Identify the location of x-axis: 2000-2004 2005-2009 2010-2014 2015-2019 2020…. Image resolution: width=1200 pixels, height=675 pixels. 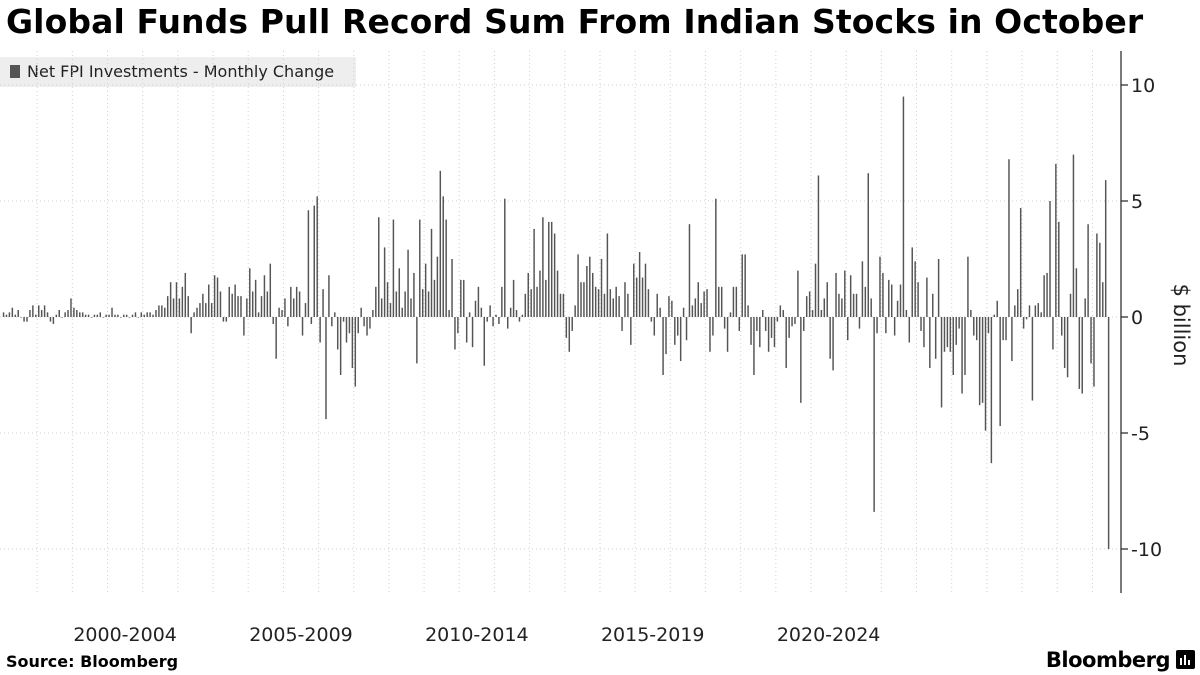
(476, 635).